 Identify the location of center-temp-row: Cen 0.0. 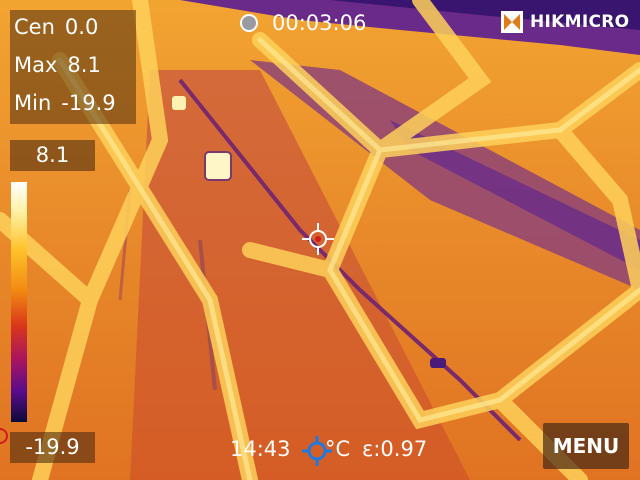
(56, 27).